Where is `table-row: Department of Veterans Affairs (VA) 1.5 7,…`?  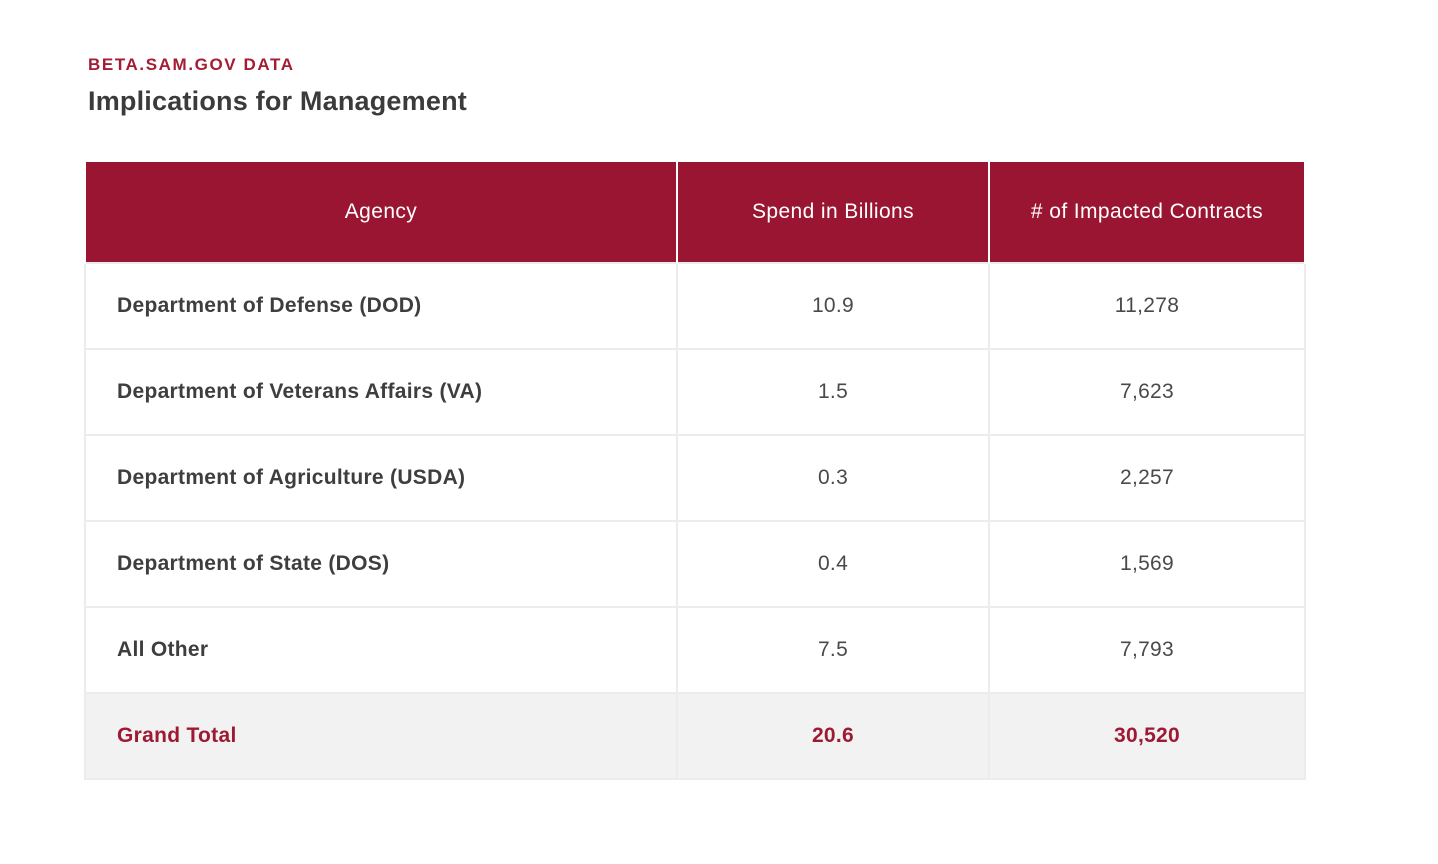 table-row: Department of Veterans Affairs (VA) 1.5 7,… is located at coordinates (695, 392).